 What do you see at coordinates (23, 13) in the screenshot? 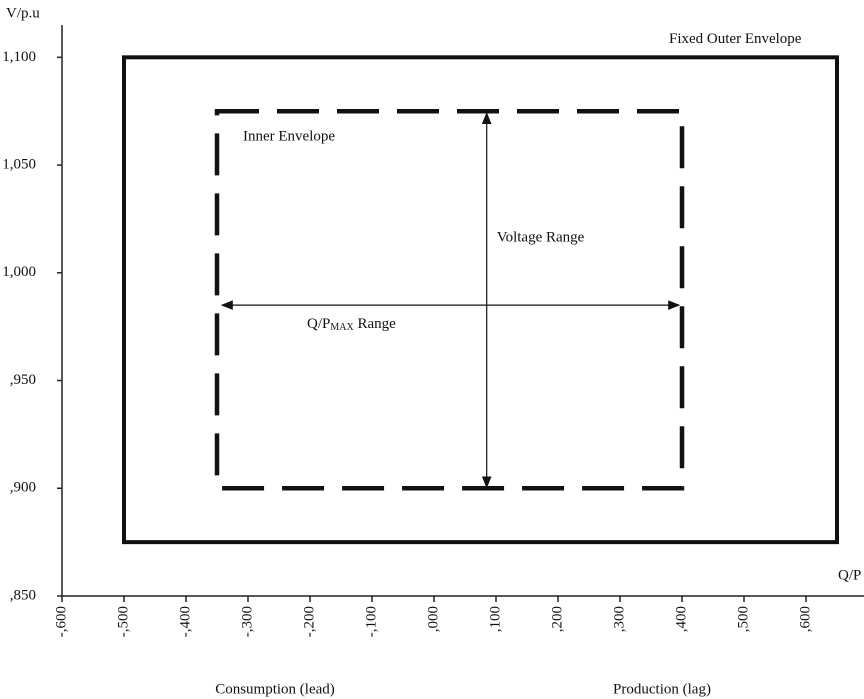
I see `y-axis-label: V/p.u` at bounding box center [23, 13].